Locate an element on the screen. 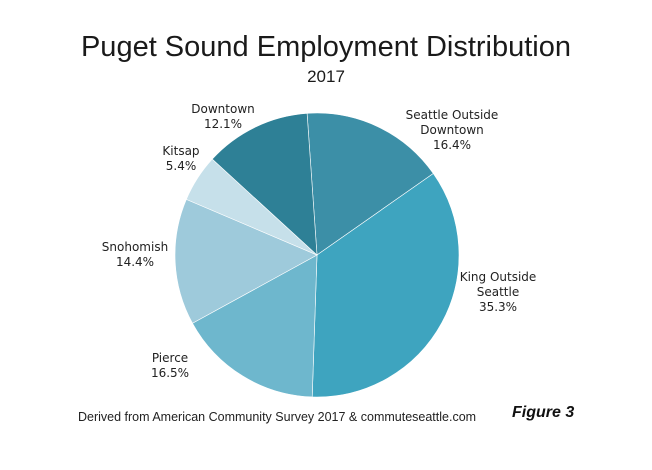  slice-label-king-outside-seattle: King Outside Seattle 35.3% is located at coordinates (498, 292).